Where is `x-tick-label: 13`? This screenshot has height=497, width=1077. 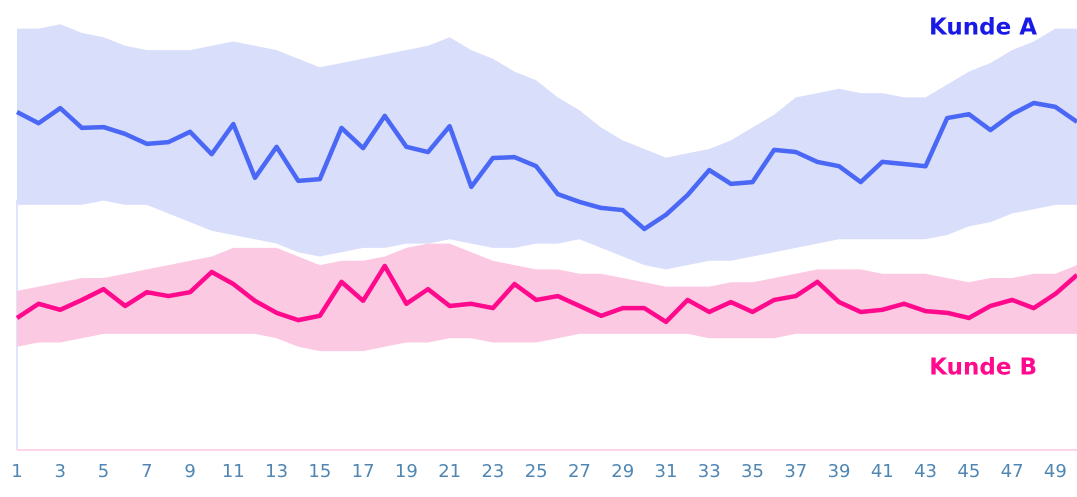 x-tick-label: 13 is located at coordinates (276, 471).